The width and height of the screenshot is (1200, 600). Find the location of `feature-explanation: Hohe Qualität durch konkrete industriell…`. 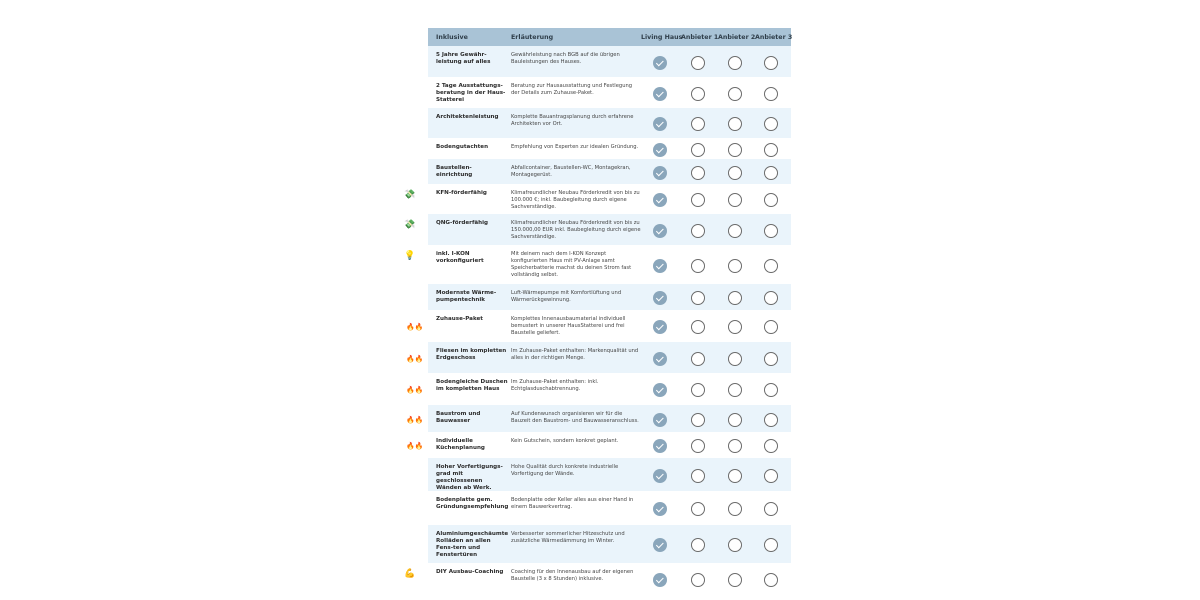

feature-explanation: Hohe Qualität durch konkrete industriell… is located at coordinates (565, 470).